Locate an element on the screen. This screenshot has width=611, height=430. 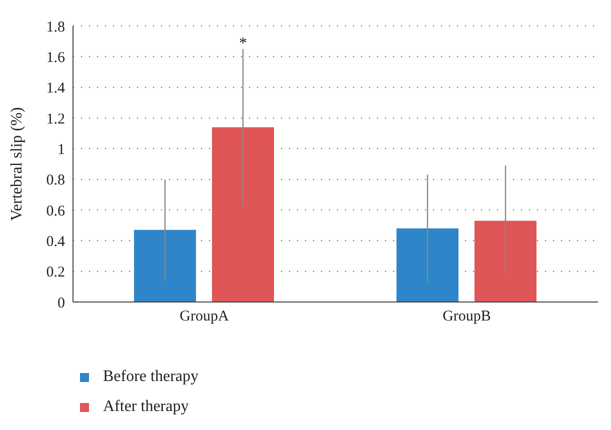
y-tick-label: 0.4 is located at coordinates (56, 242).